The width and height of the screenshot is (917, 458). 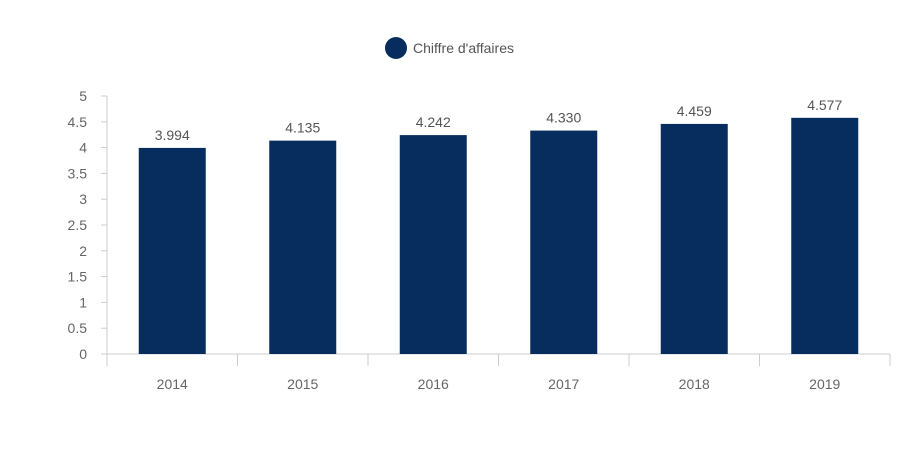 I want to click on x-tick-label-2014: 2014, so click(x=172, y=384).